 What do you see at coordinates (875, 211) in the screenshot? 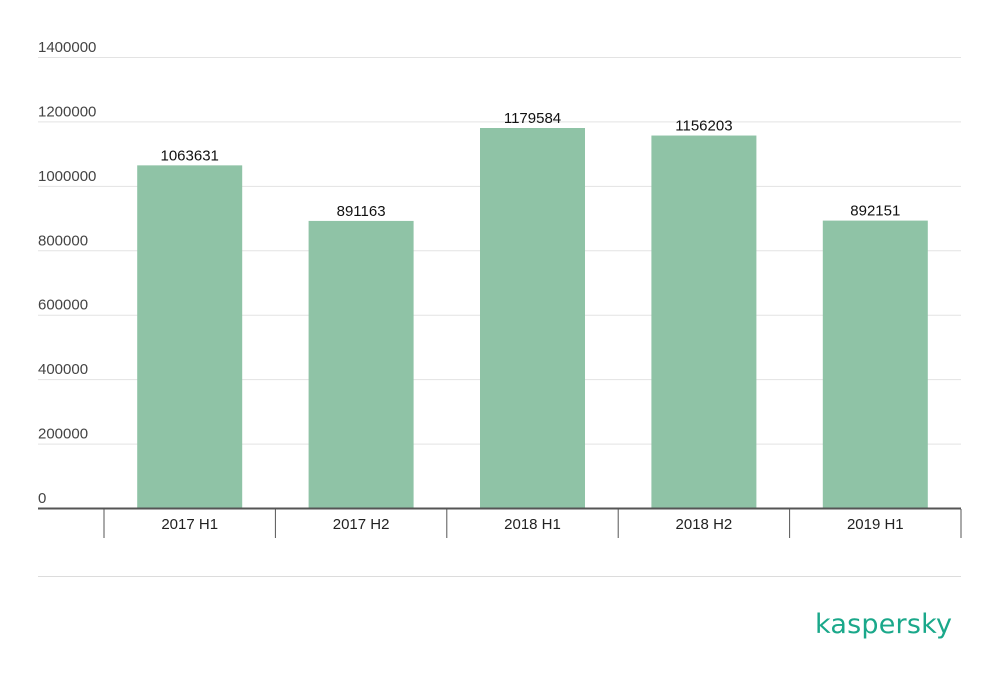
I see `data-label: 892151` at bounding box center [875, 211].